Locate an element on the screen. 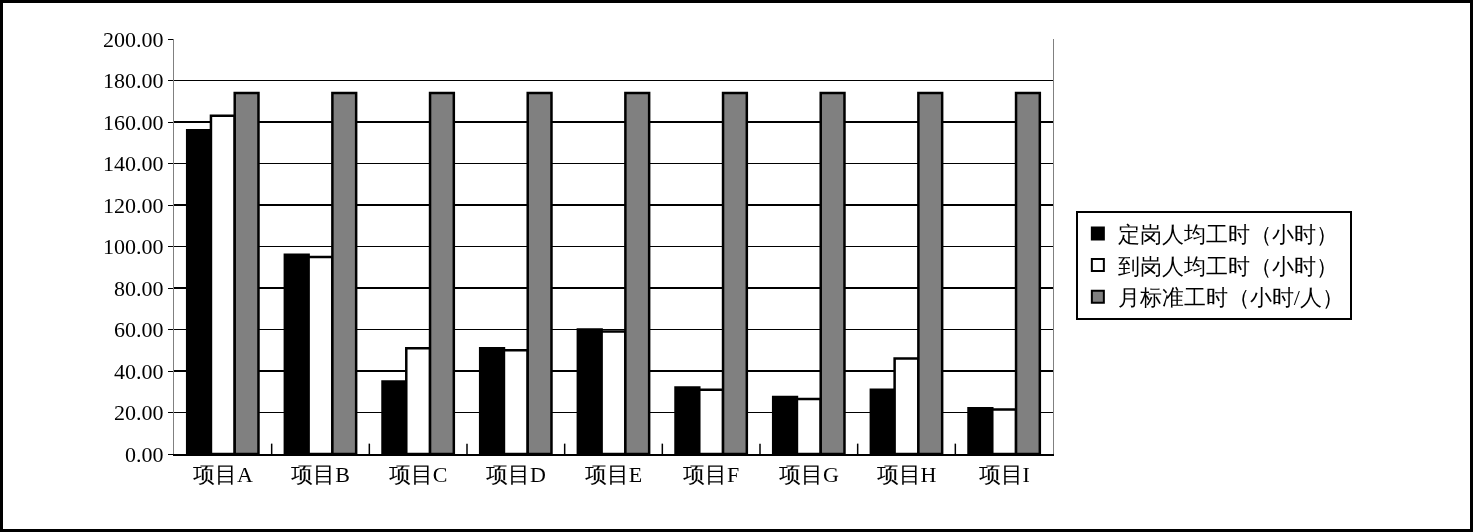 The image size is (1473, 532). legend-label: 定岗人均工时（小时） is located at coordinates (1227, 235).